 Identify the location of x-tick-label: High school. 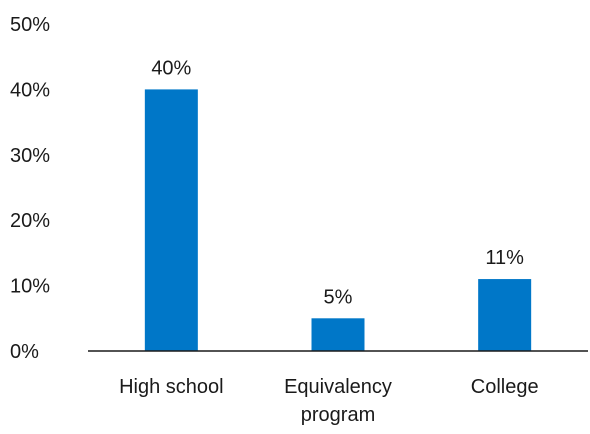
(171, 387).